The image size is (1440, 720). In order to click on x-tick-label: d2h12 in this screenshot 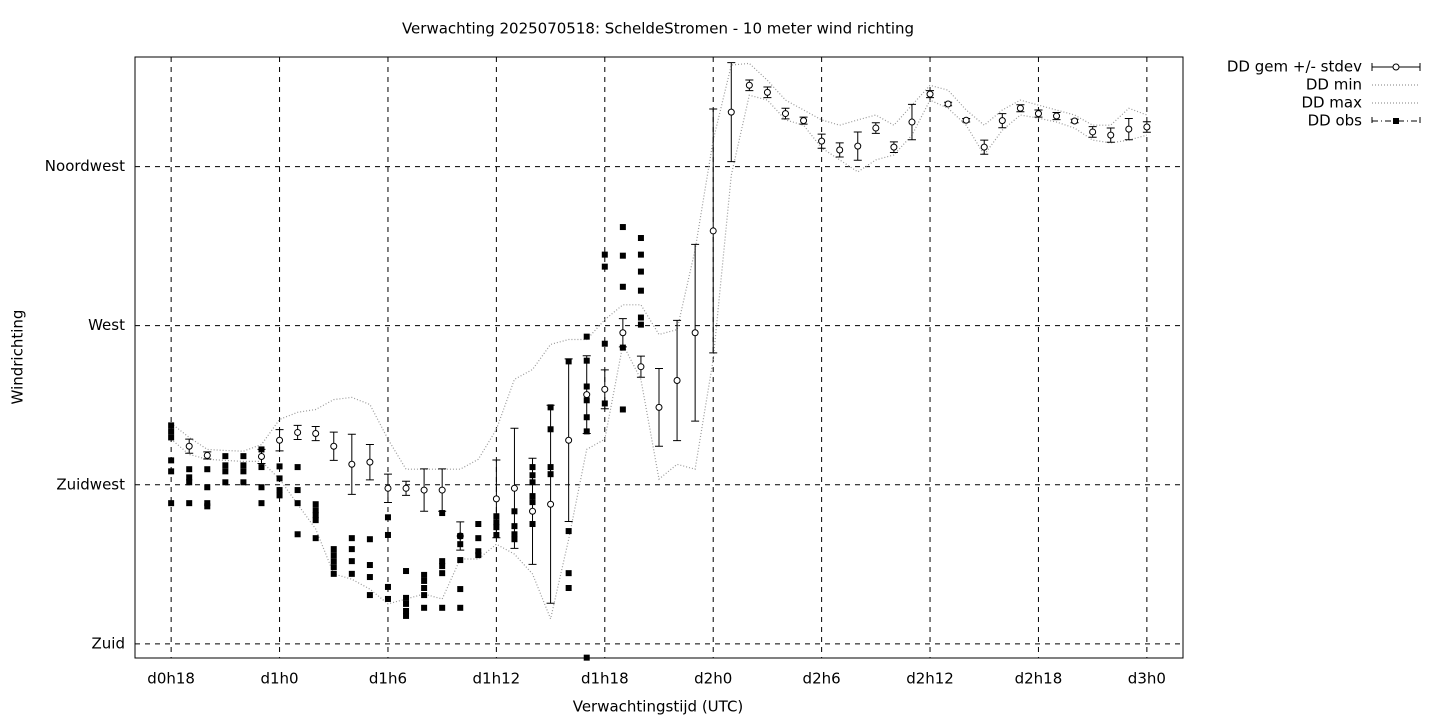, I will do `click(930, 679)`.